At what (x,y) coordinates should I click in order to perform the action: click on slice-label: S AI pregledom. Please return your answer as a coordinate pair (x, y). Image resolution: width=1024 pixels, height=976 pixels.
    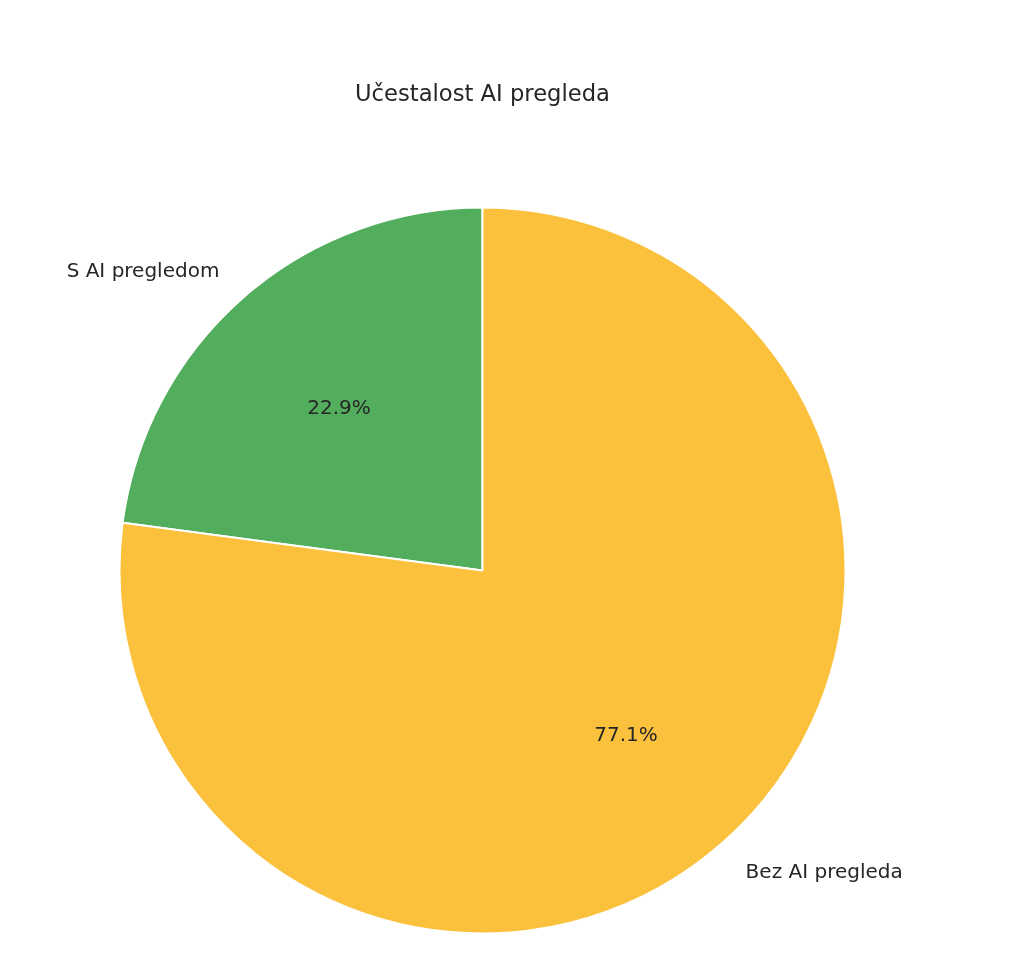
    Looking at the image, I should click on (143, 270).